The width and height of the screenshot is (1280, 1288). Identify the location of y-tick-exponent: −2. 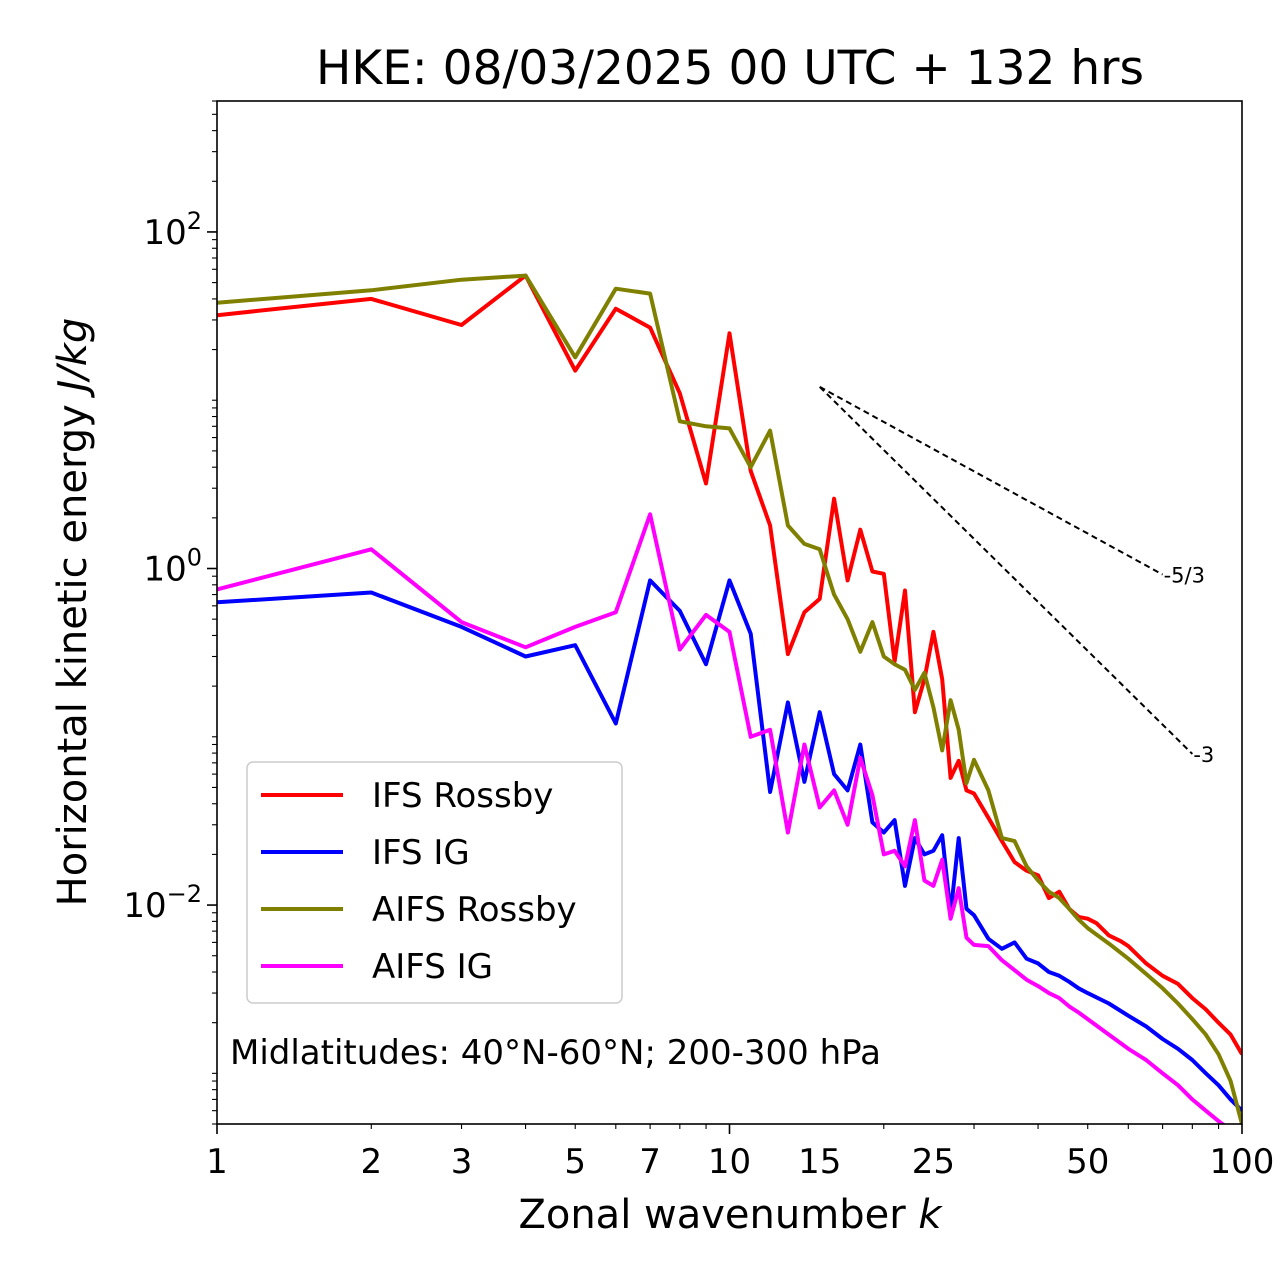
(184, 894).